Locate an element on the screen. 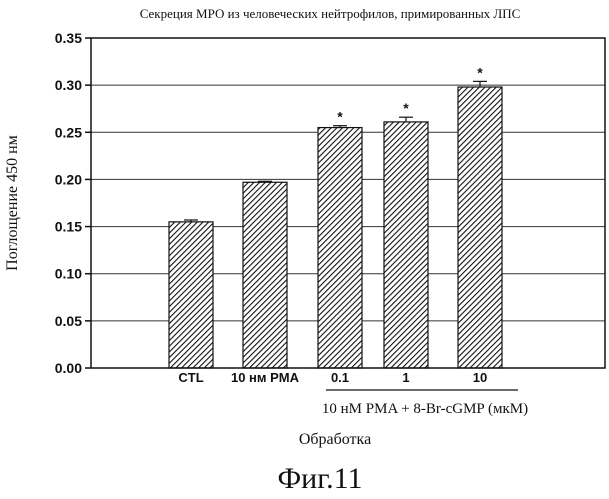 Image resolution: width=609 pixels, height=499 pixels. y-tick-label: 0.20 is located at coordinates (68, 179).